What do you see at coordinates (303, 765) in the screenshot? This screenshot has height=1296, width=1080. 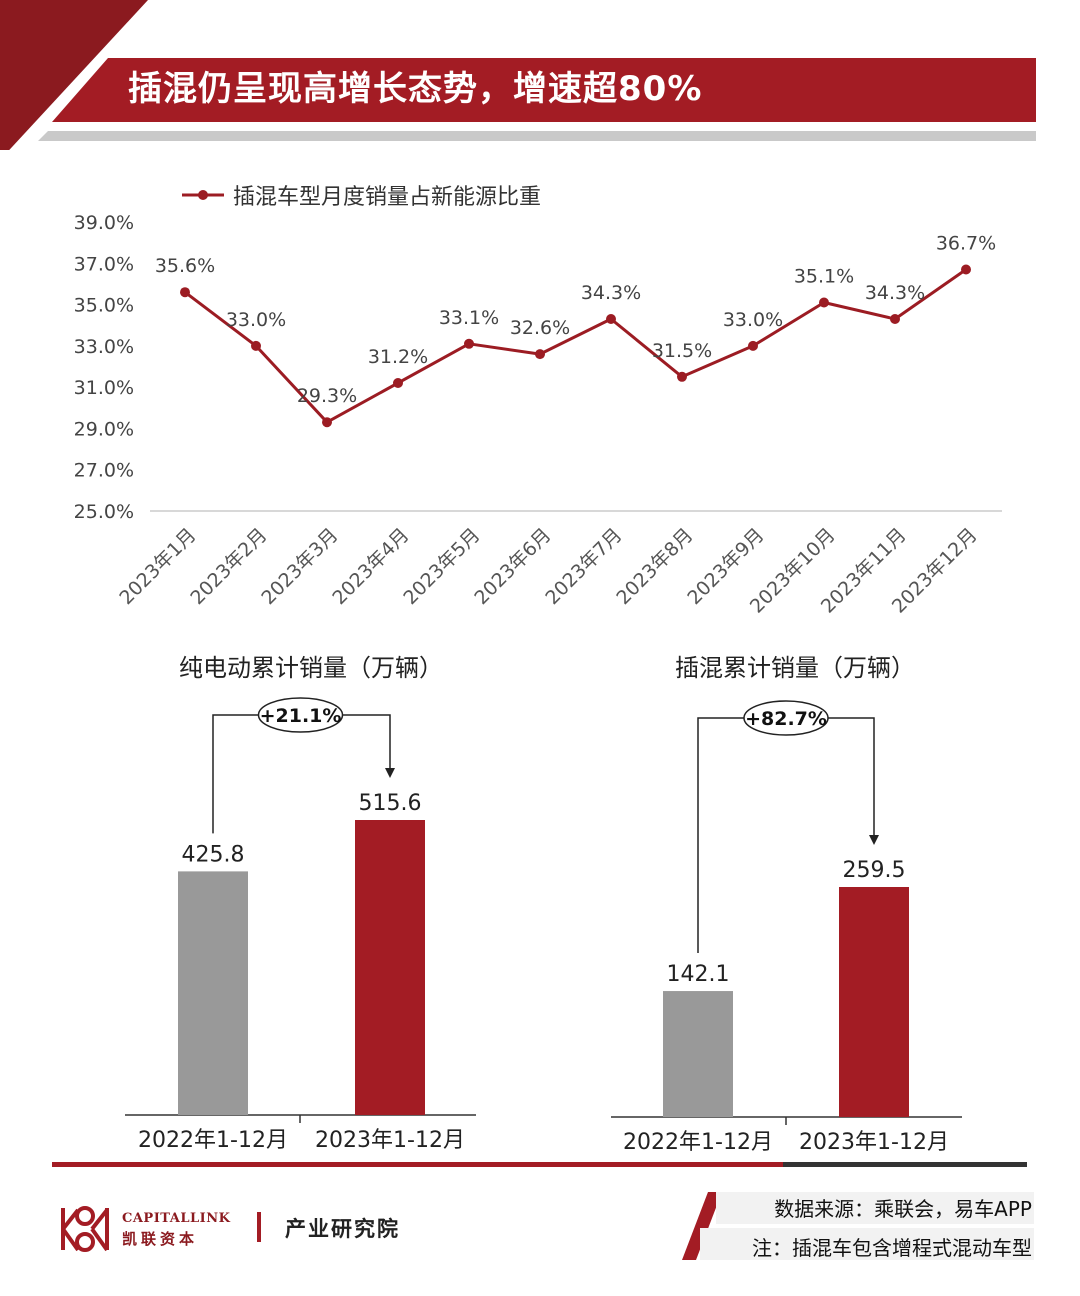 I see `bev-growth-annotation: +21.1%` at bounding box center [303, 765].